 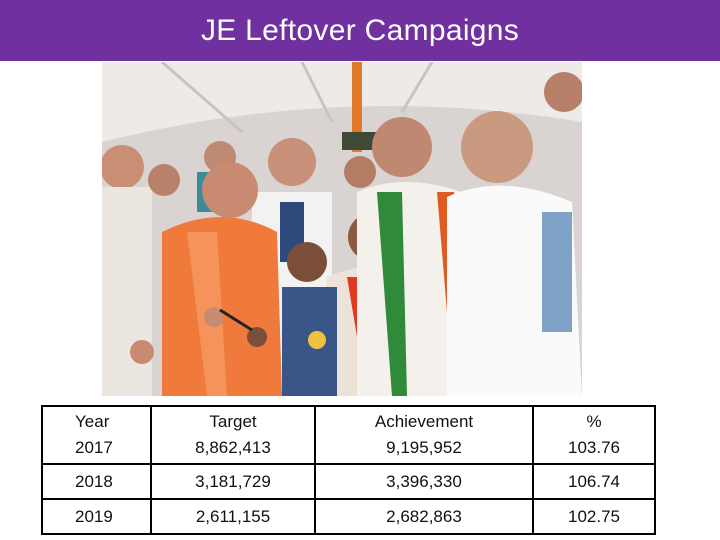 What do you see at coordinates (424, 447) in the screenshot?
I see `cell-achievement: 9,195,952` at bounding box center [424, 447].